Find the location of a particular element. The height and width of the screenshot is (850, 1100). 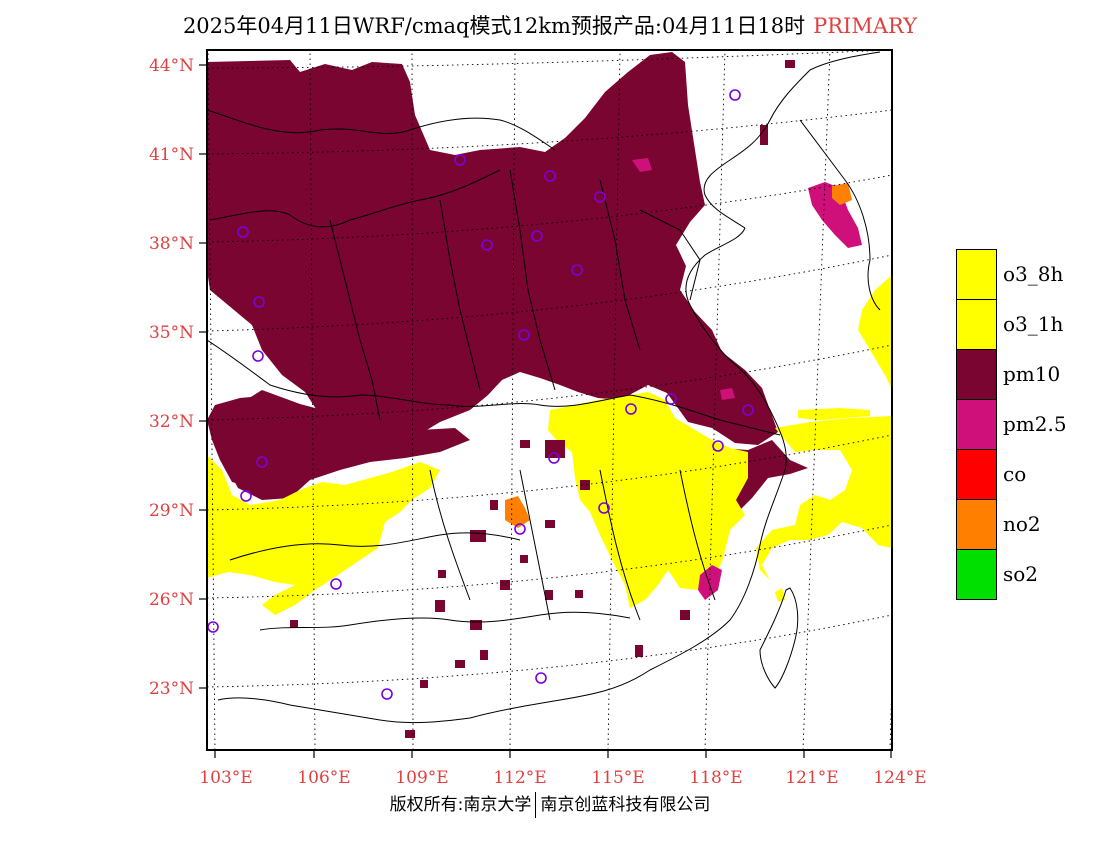

o3-region-coast-north is located at coordinates (875, 332).